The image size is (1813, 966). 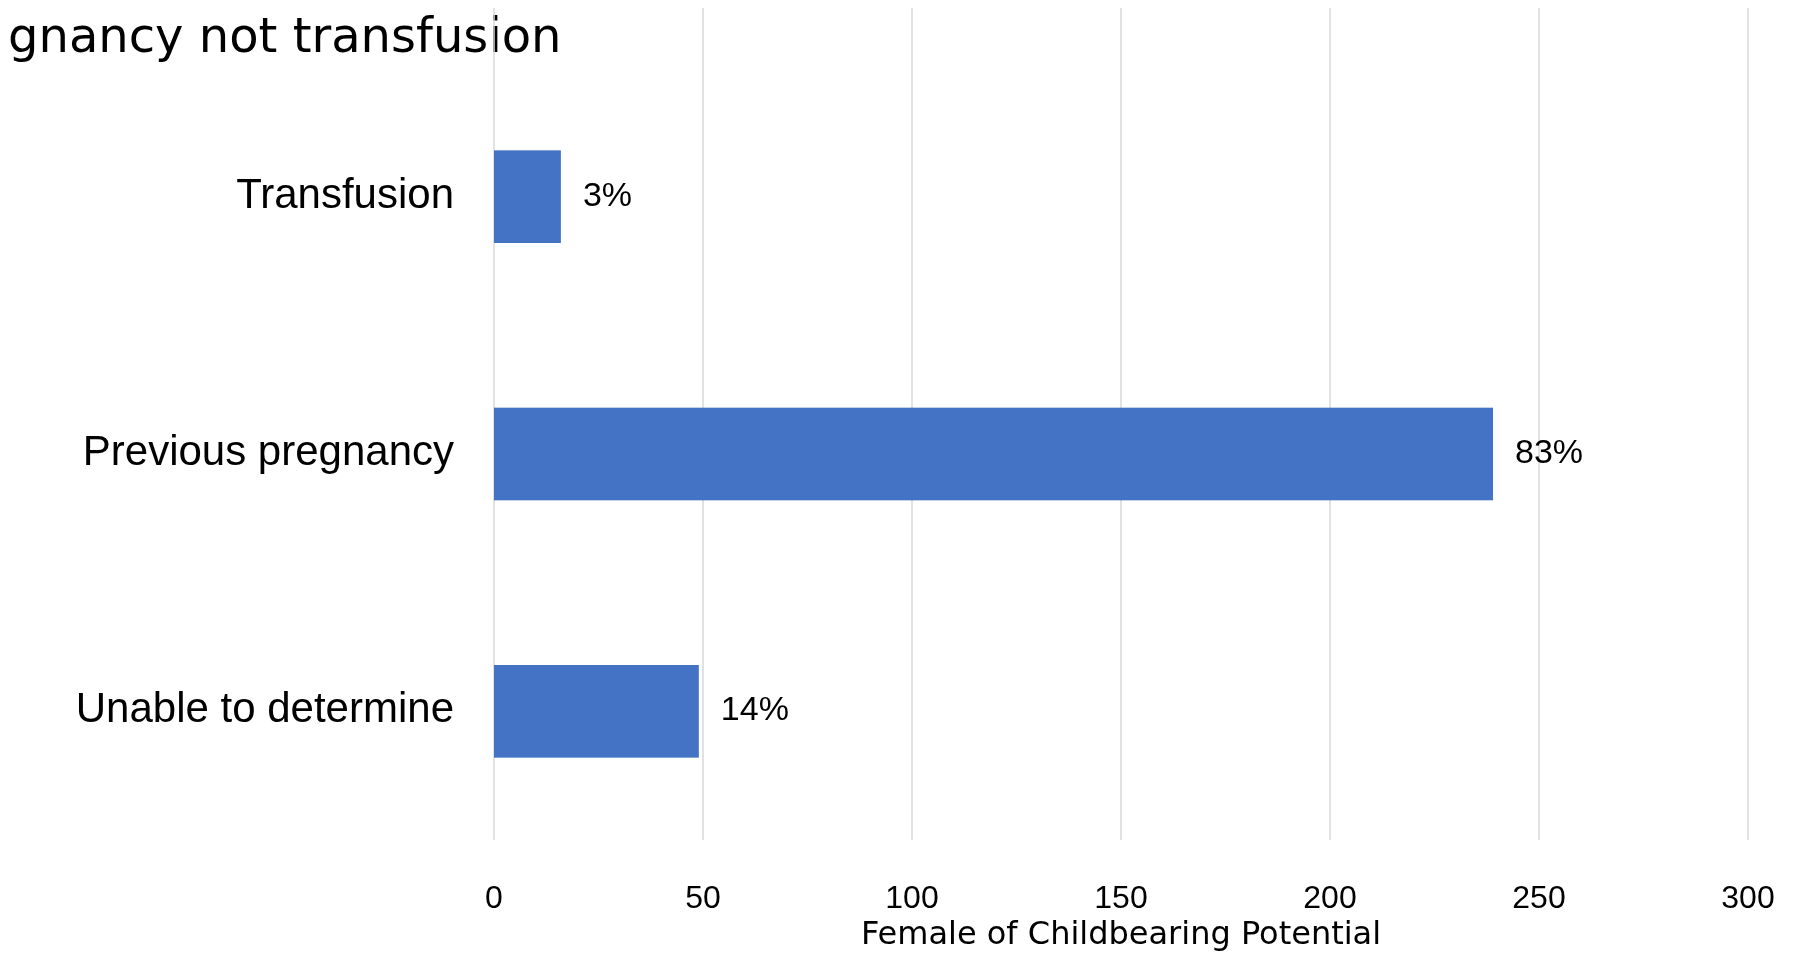 I want to click on y-tick-label: Previous pregnancy, so click(x=268, y=451).